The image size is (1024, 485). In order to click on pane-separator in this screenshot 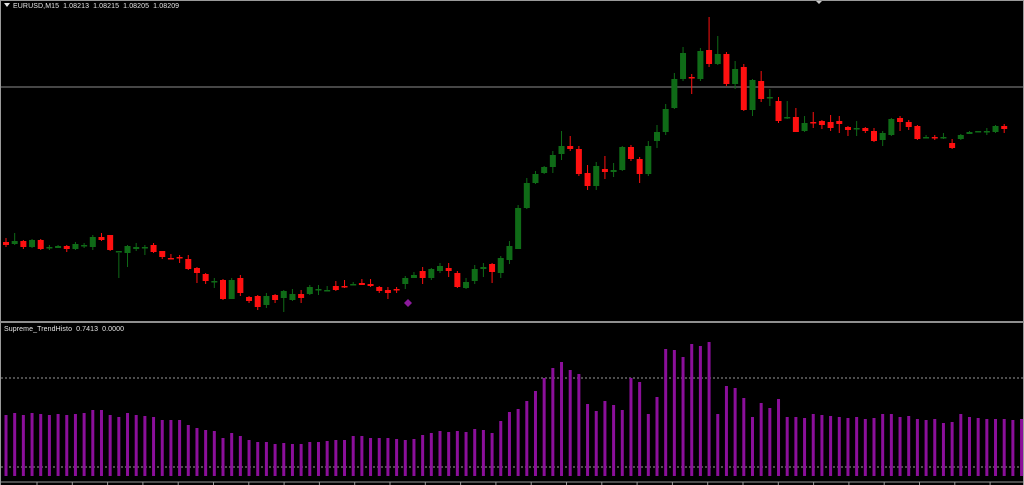, I will do `click(512, 322)`.